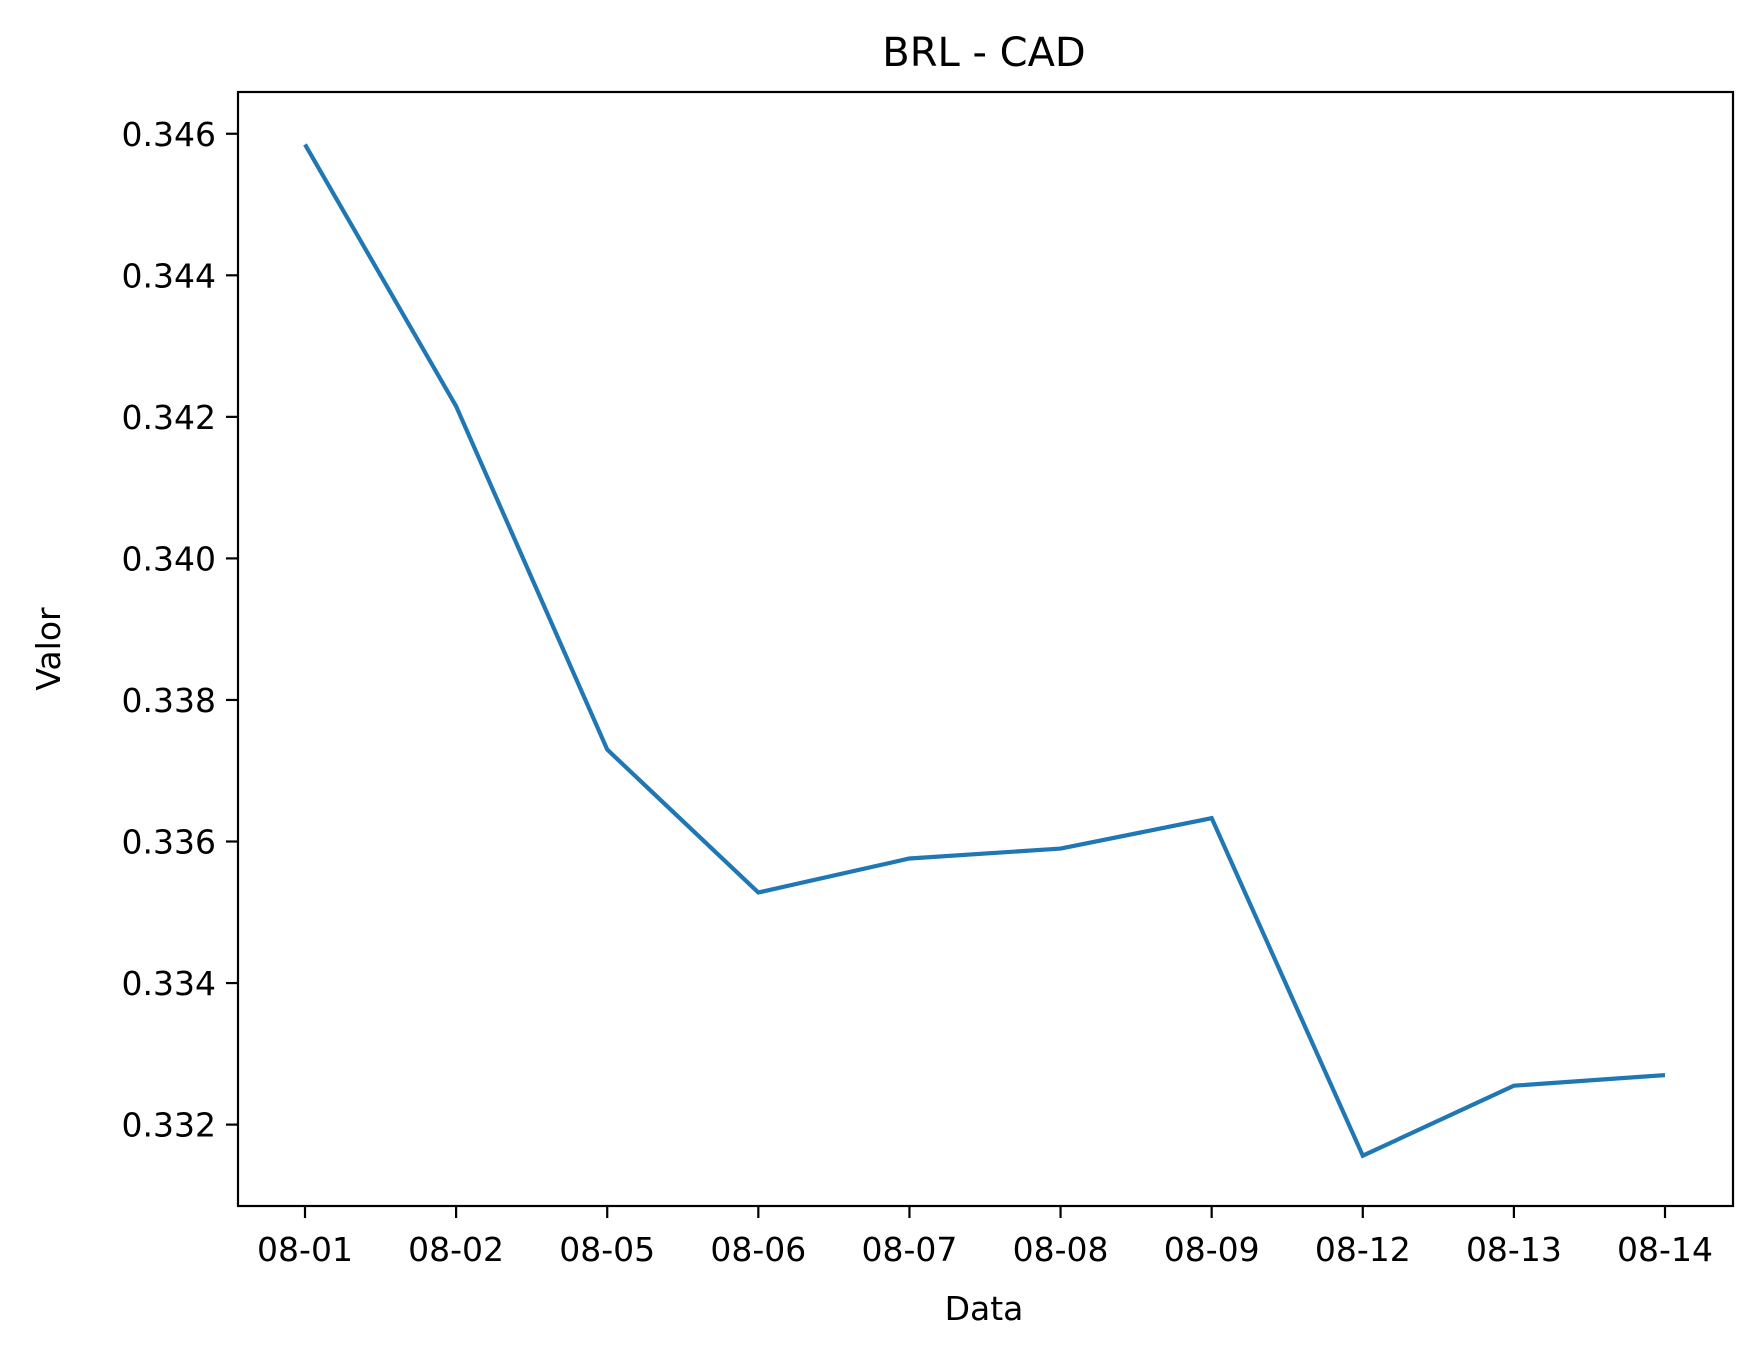  Describe the element at coordinates (48, 649) in the screenshot. I see `y-axis-label: Valor` at that location.